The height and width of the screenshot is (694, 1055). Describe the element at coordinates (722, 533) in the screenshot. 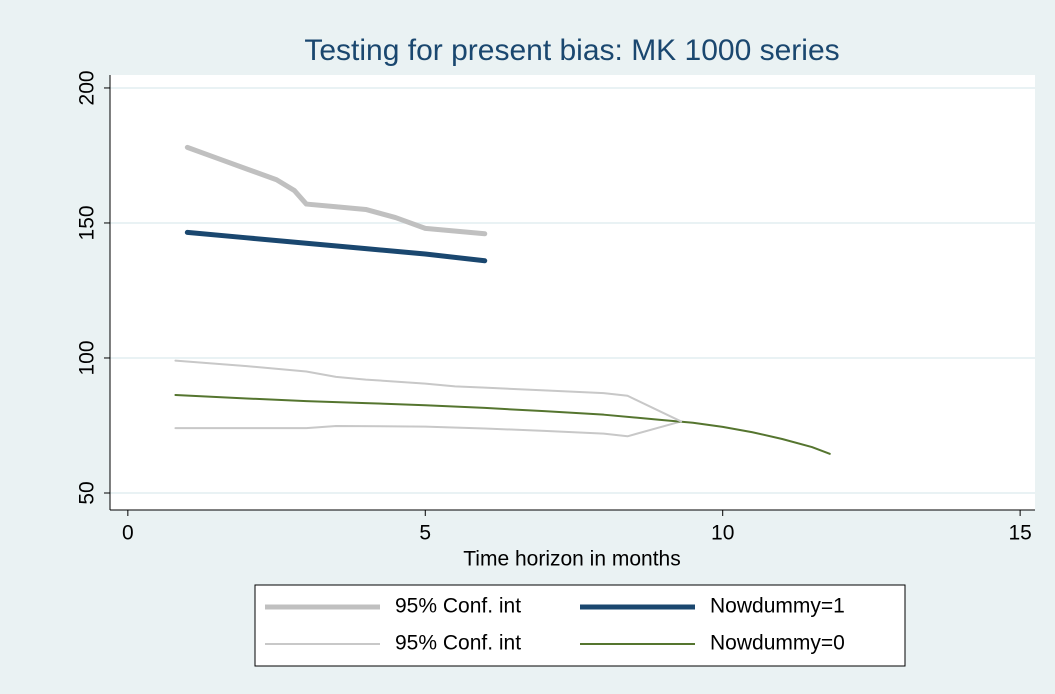

I see `x-tick-label: 10` at that location.